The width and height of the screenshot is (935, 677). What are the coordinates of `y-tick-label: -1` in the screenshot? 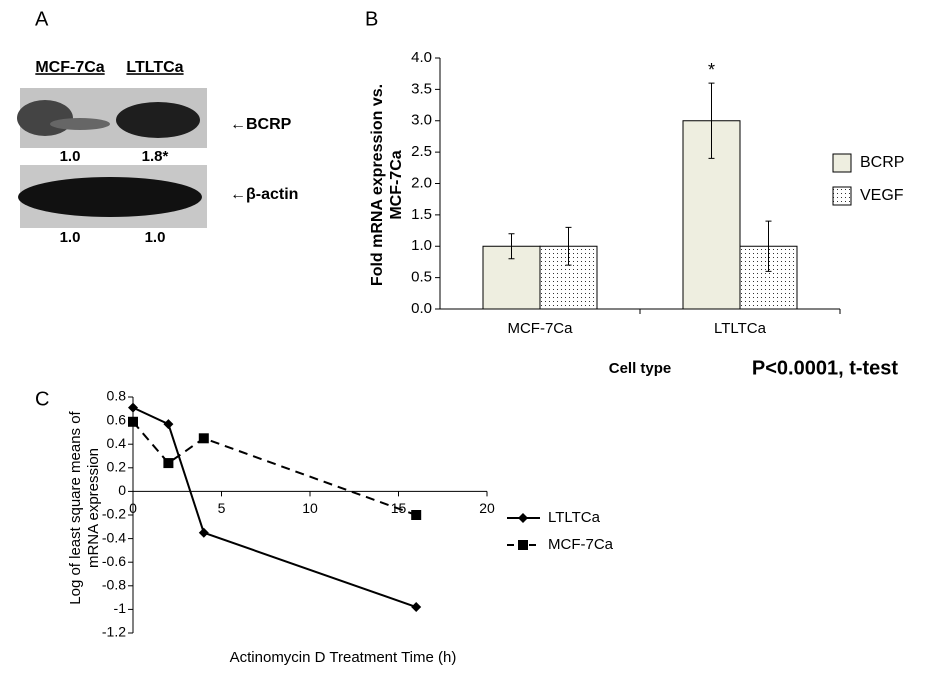 It's located at (120, 608).